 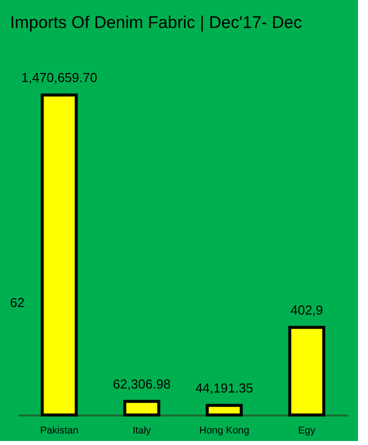 What do you see at coordinates (156, 22) in the screenshot?
I see `chart-title: Imports Of Denim Fabric | Dec'17- Dec` at bounding box center [156, 22].